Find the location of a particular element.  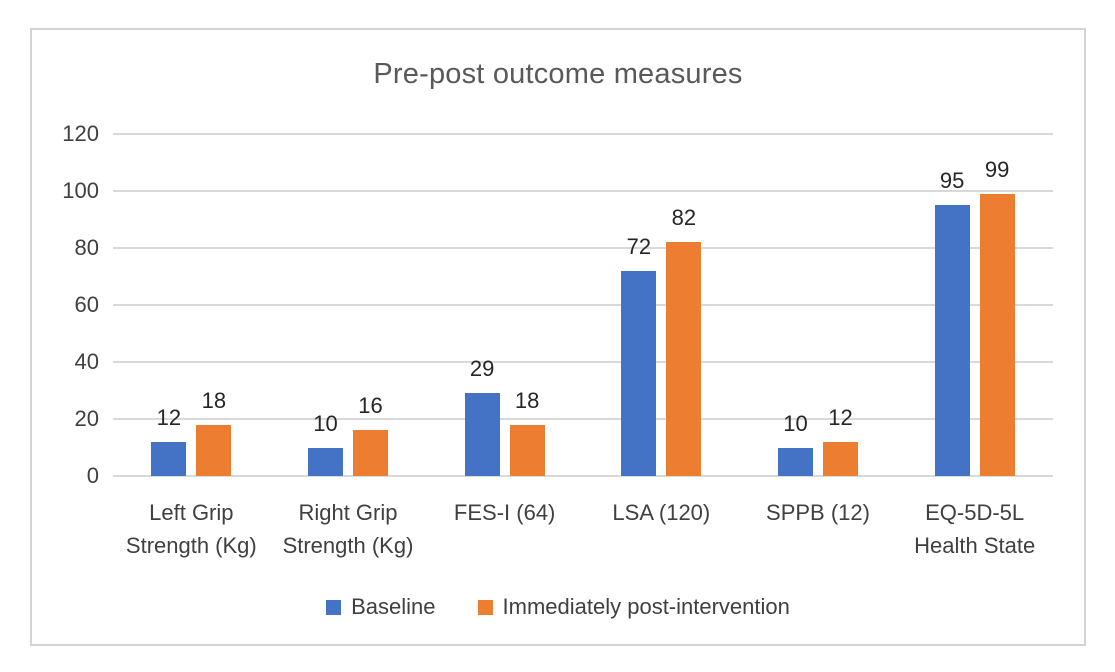

legend-label: Immediately post-intervention is located at coordinates (646, 606).